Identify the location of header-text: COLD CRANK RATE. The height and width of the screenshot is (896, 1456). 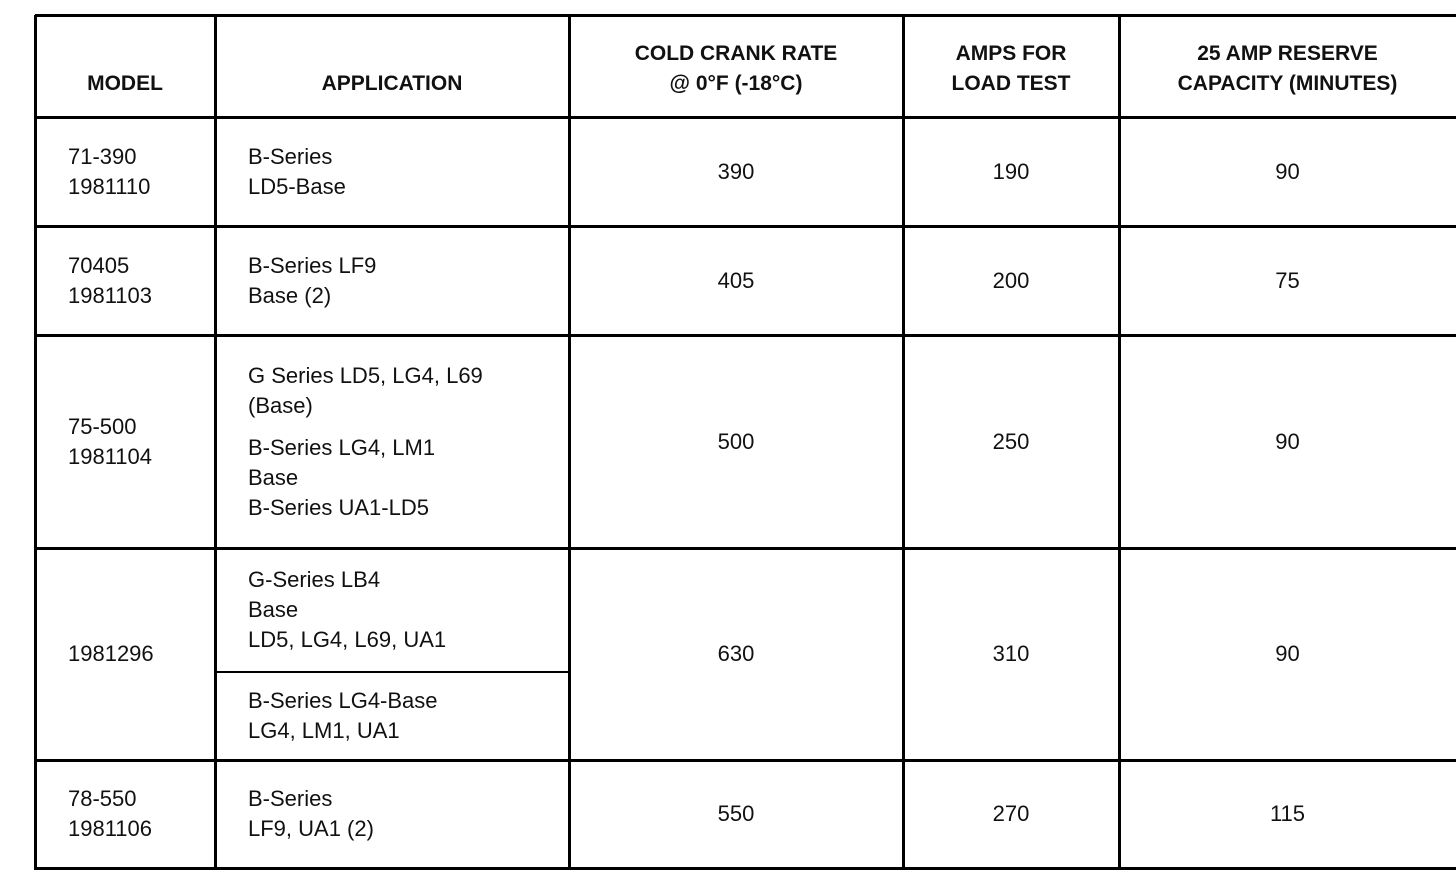
(736, 53).